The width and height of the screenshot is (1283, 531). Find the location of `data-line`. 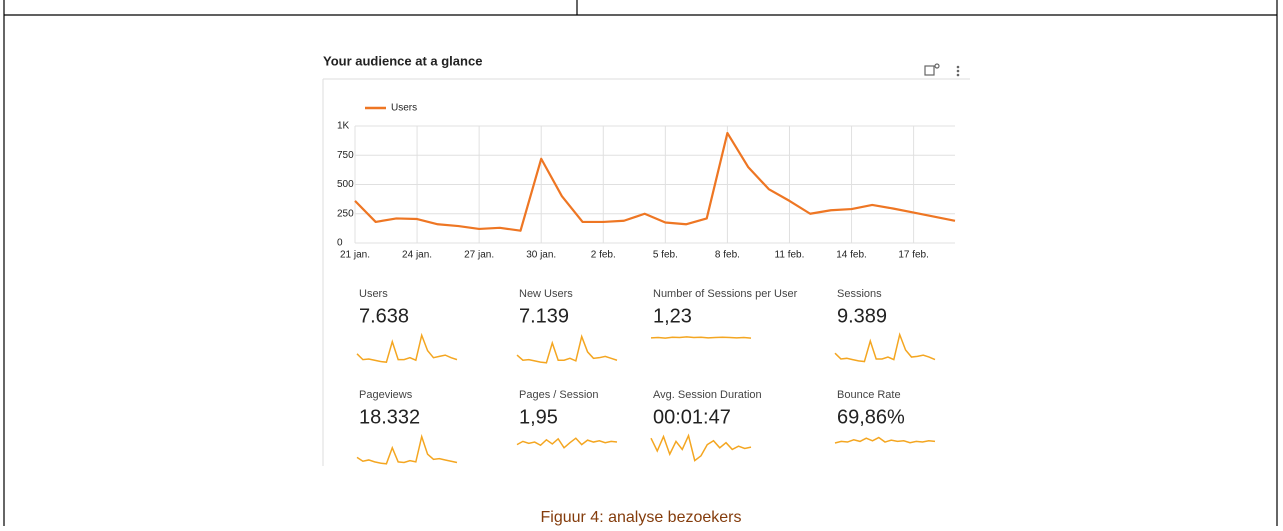

data-line is located at coordinates (655, 181).